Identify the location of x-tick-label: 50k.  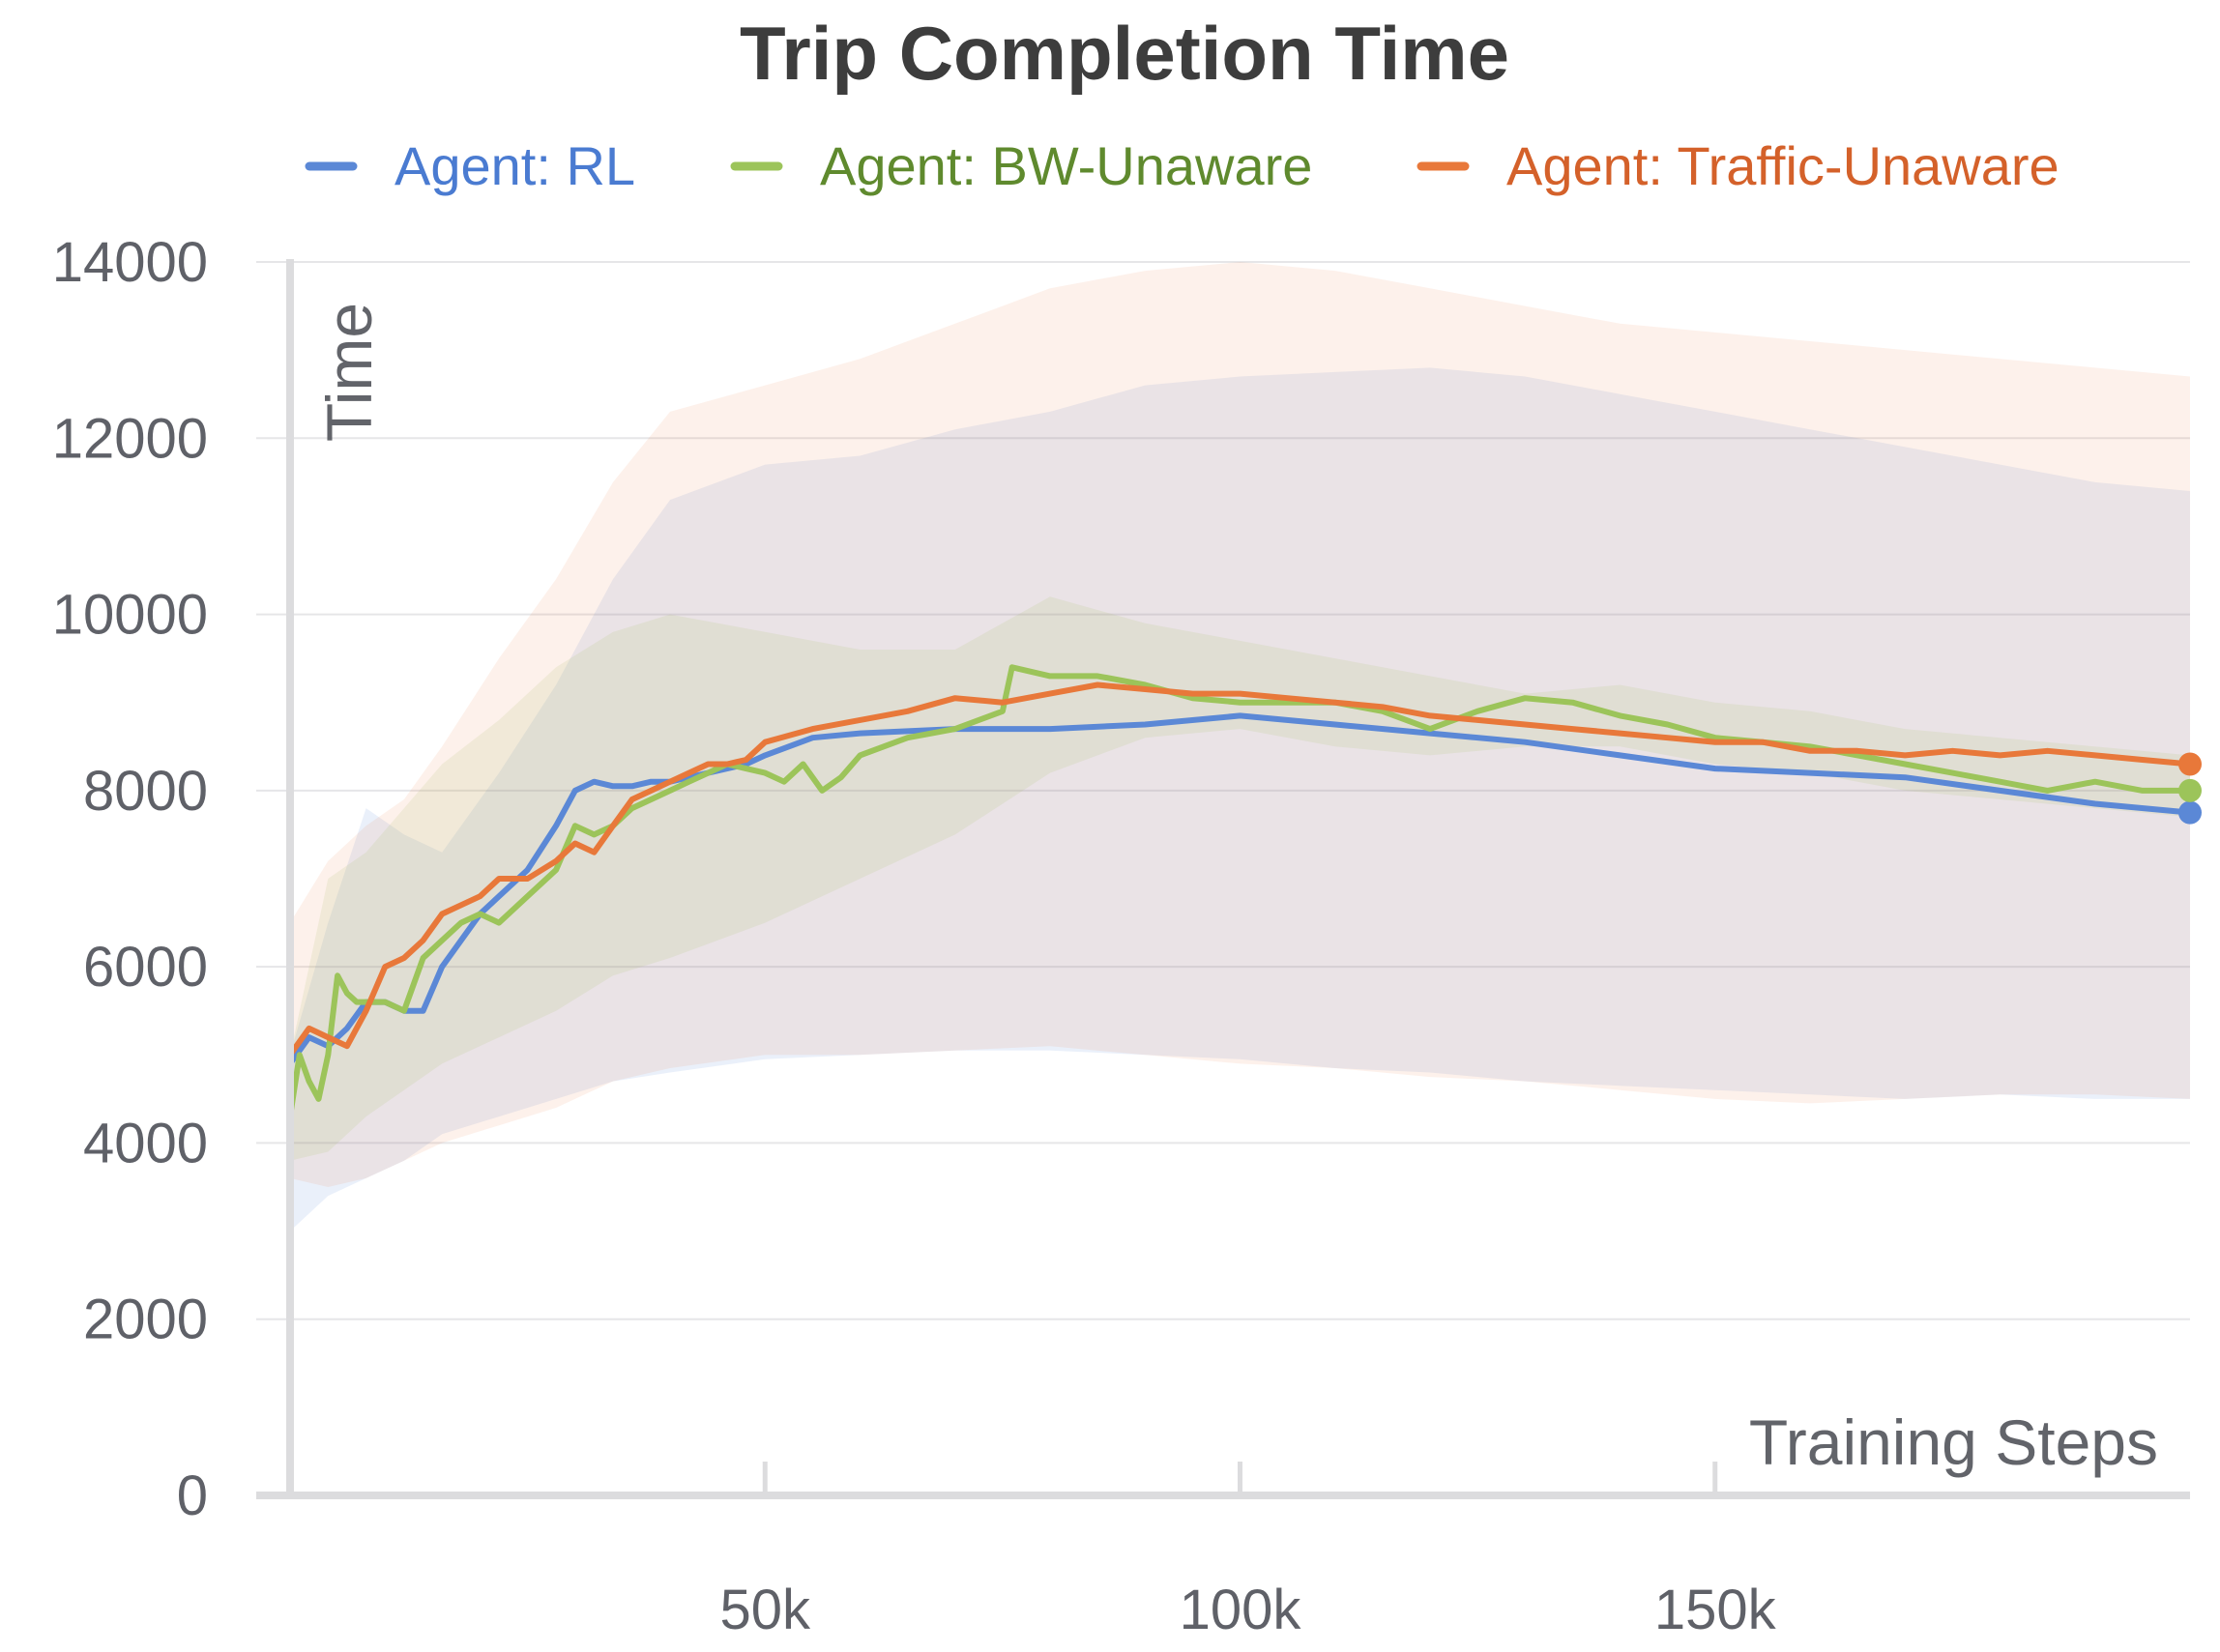
(765, 1610).